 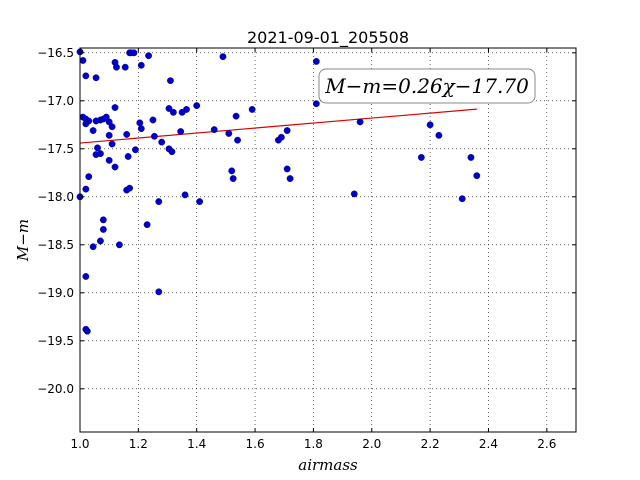 What do you see at coordinates (328, 465) in the screenshot?
I see `x-axis-label: airmass` at bounding box center [328, 465].